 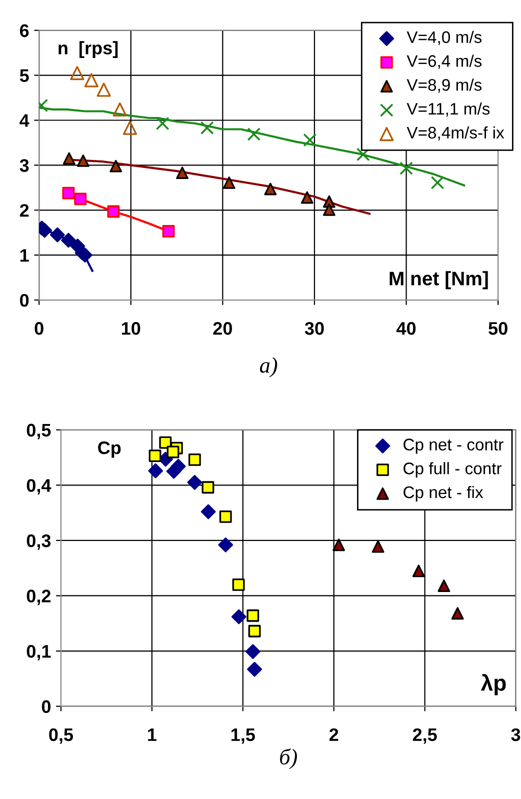 What do you see at coordinates (24, 210) in the screenshot?
I see `y-tick-label: 2` at bounding box center [24, 210].